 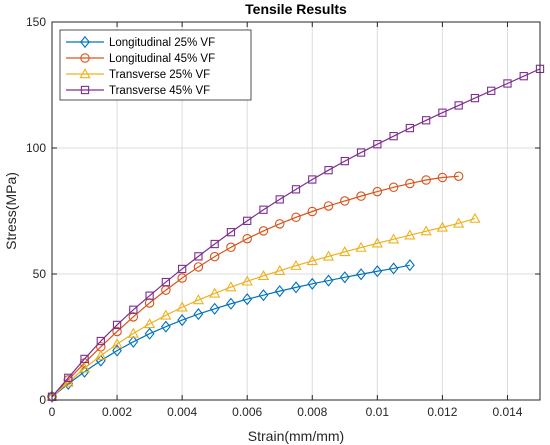 I want to click on y-tick-label: 0, so click(x=42, y=400).